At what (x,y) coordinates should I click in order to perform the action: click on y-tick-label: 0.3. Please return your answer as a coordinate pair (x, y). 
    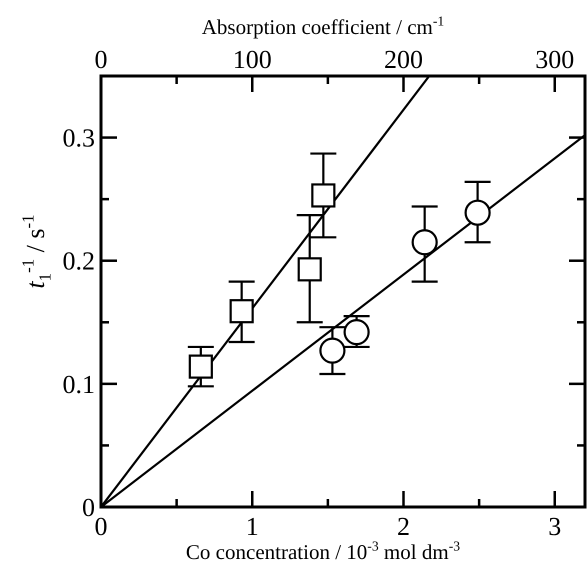
    Looking at the image, I should click on (78, 138).